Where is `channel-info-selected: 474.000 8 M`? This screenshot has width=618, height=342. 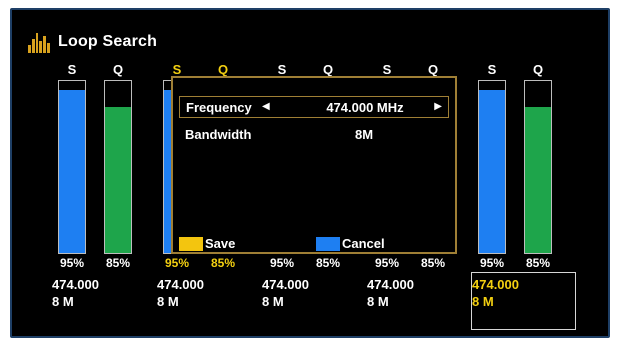
channel-info-selected: 474.000 8 M is located at coordinates (522, 293).